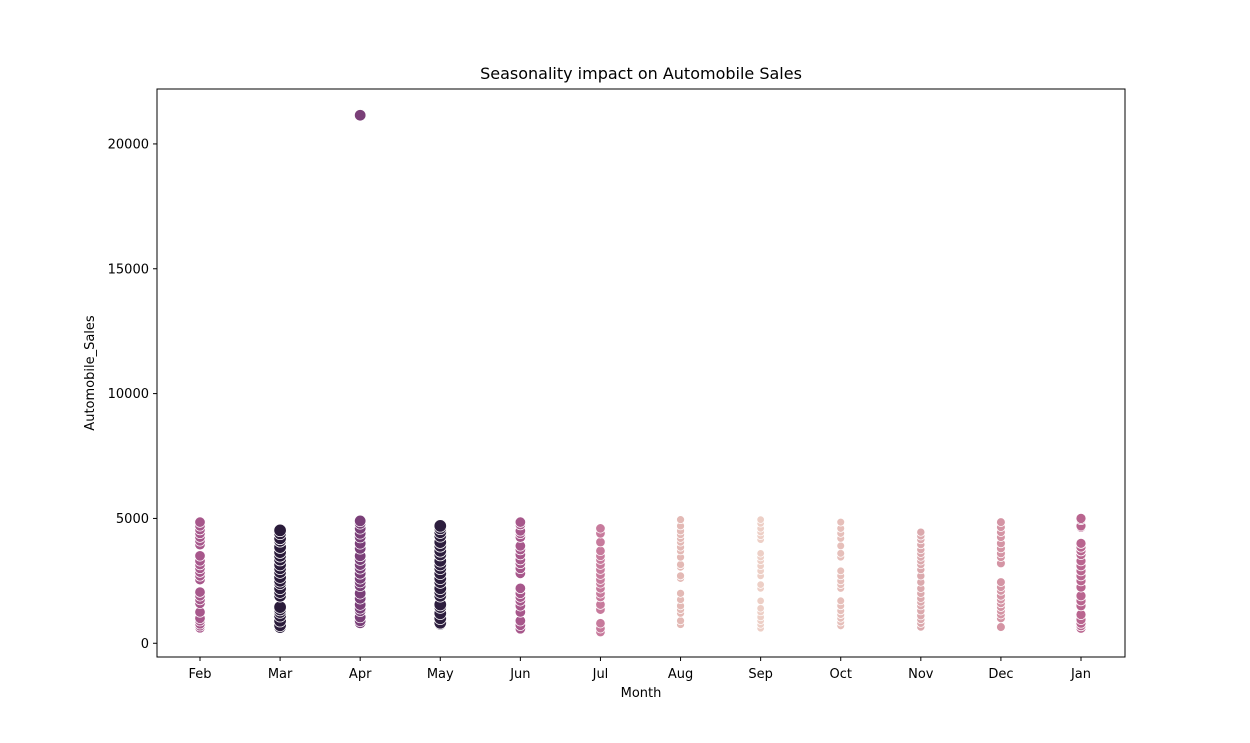 The image size is (1250, 743). Describe the element at coordinates (921, 532) in the screenshot. I see `data-point-nov` at that location.